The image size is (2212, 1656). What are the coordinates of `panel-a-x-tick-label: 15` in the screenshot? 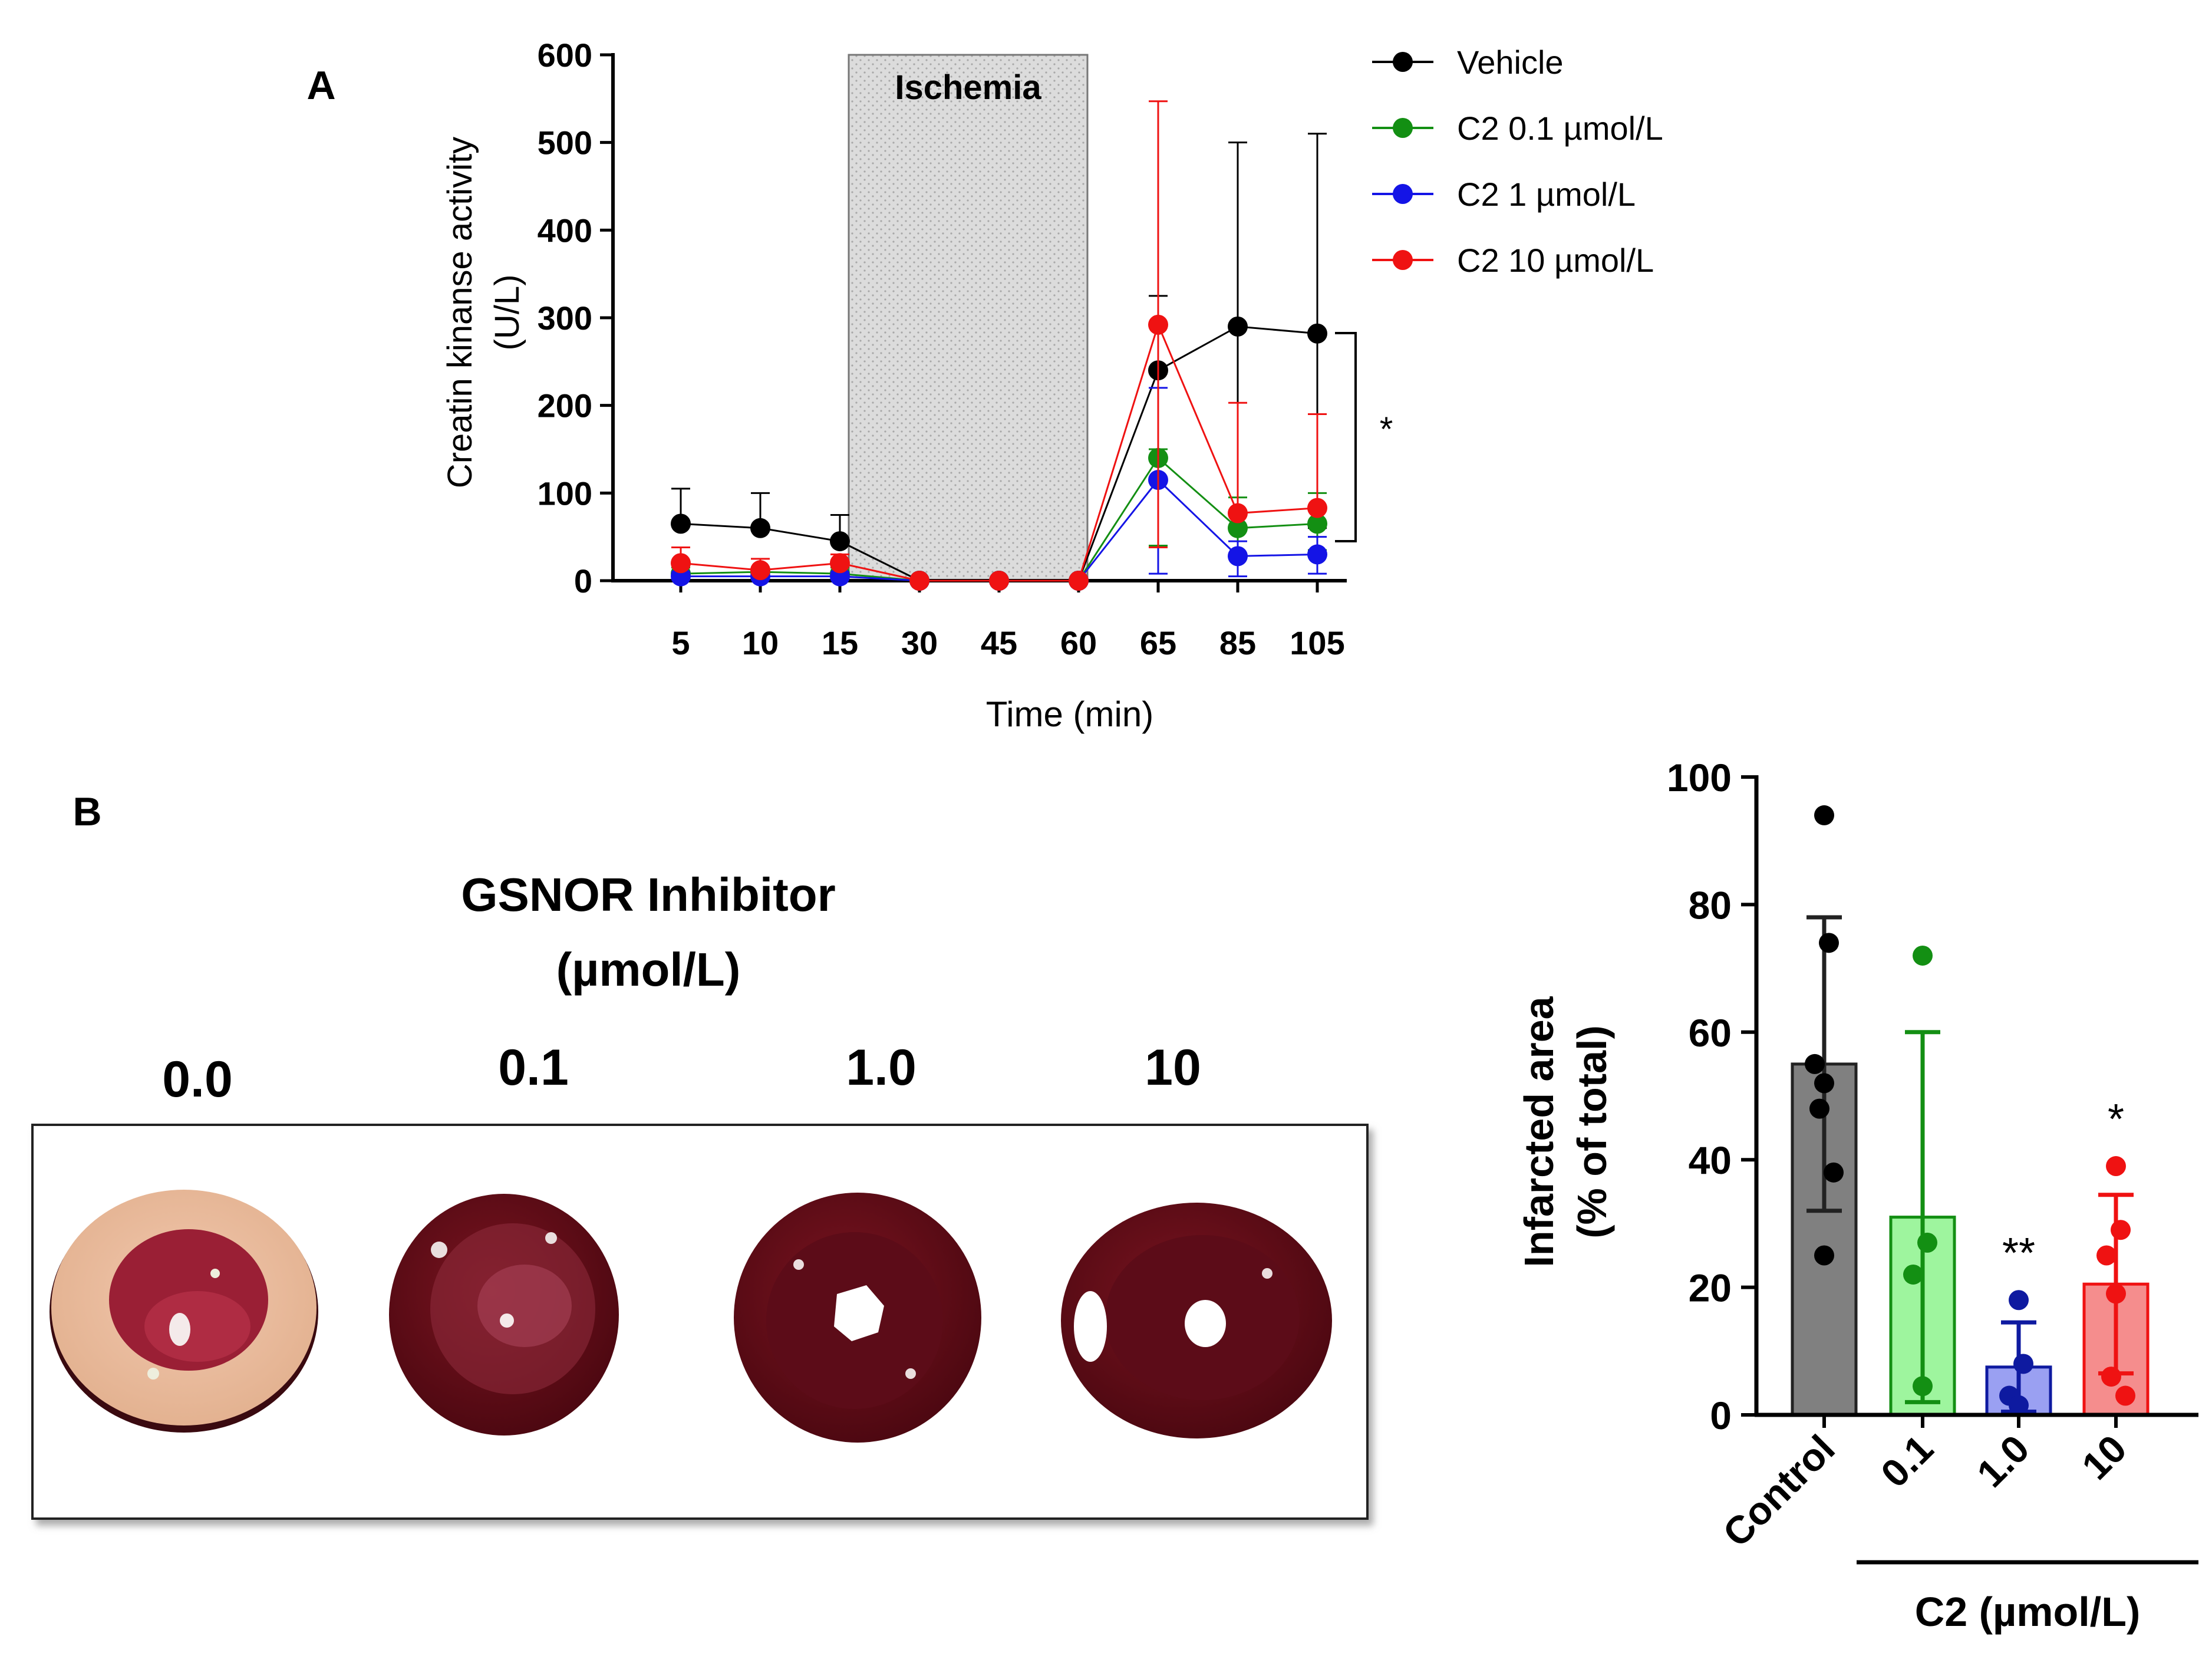 It's located at (840, 642).